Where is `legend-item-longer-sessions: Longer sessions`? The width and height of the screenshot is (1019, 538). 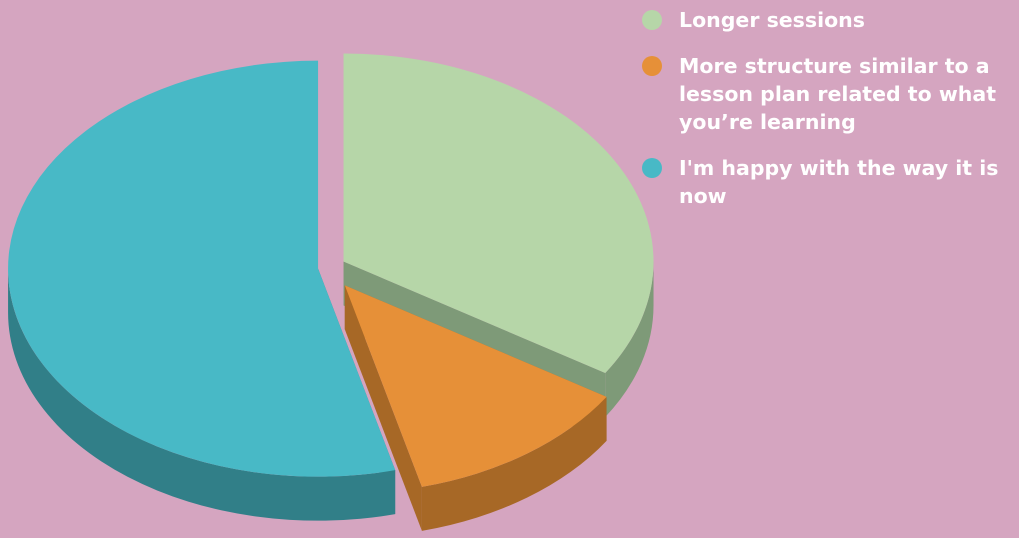 legend-item-longer-sessions: Longer sessions is located at coordinates (827, 20).